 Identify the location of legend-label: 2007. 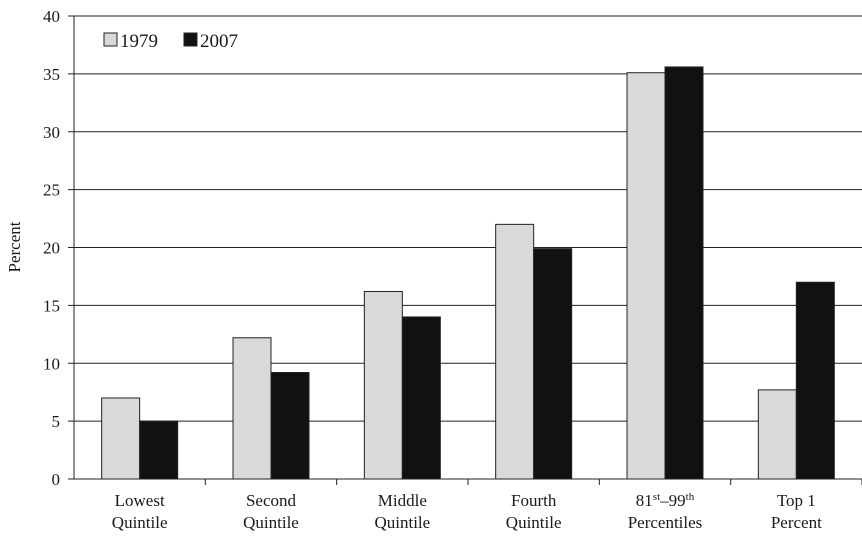
(219, 41).